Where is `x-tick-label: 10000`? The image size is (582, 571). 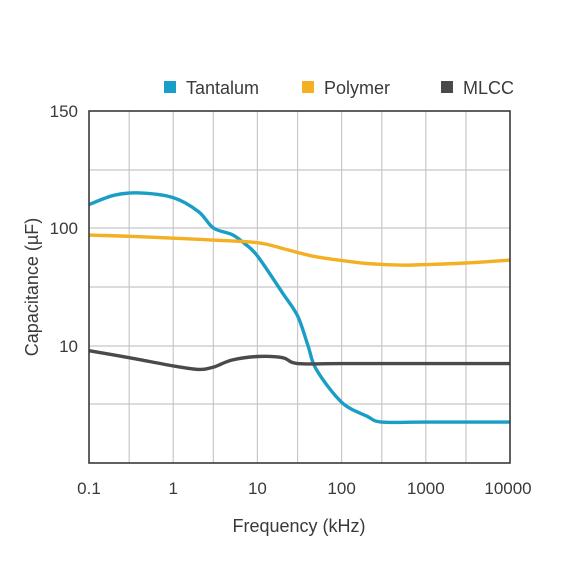 x-tick-label: 10000 is located at coordinates (507, 488).